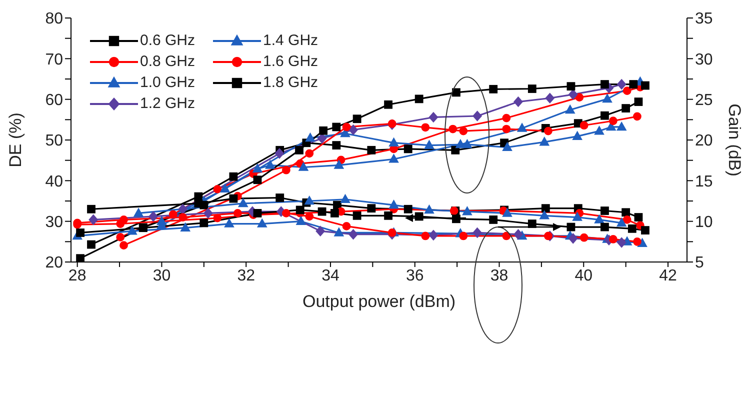 The height and width of the screenshot is (413, 749). I want to click on y2-tick-label: 20, so click(704, 141).